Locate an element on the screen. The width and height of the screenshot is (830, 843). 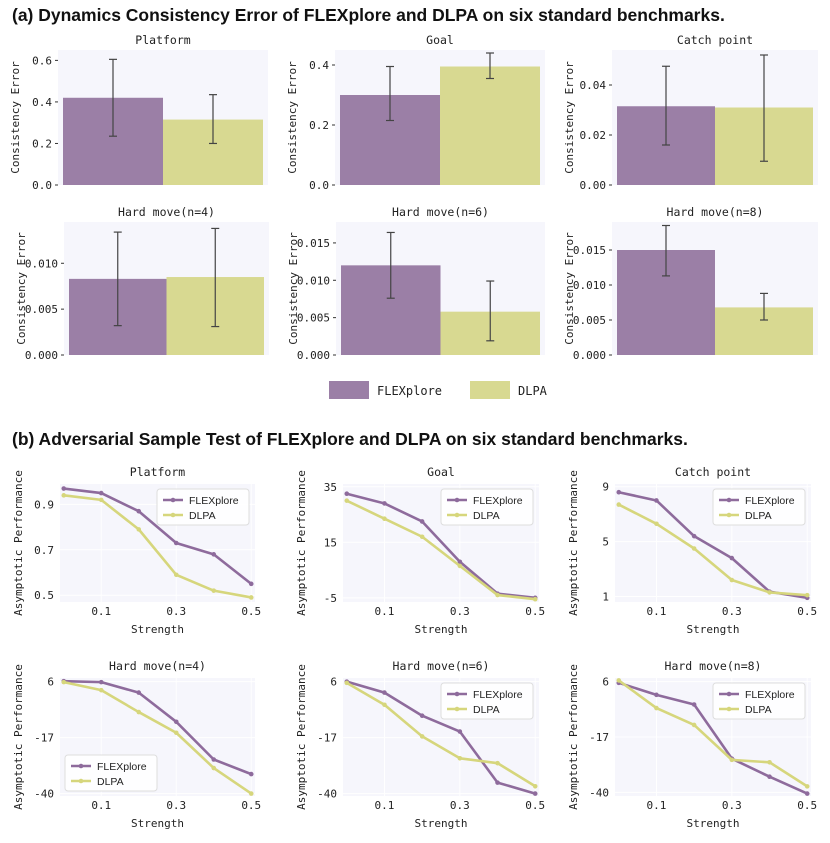
y-tick-label: 9 is located at coordinates (605, 487).